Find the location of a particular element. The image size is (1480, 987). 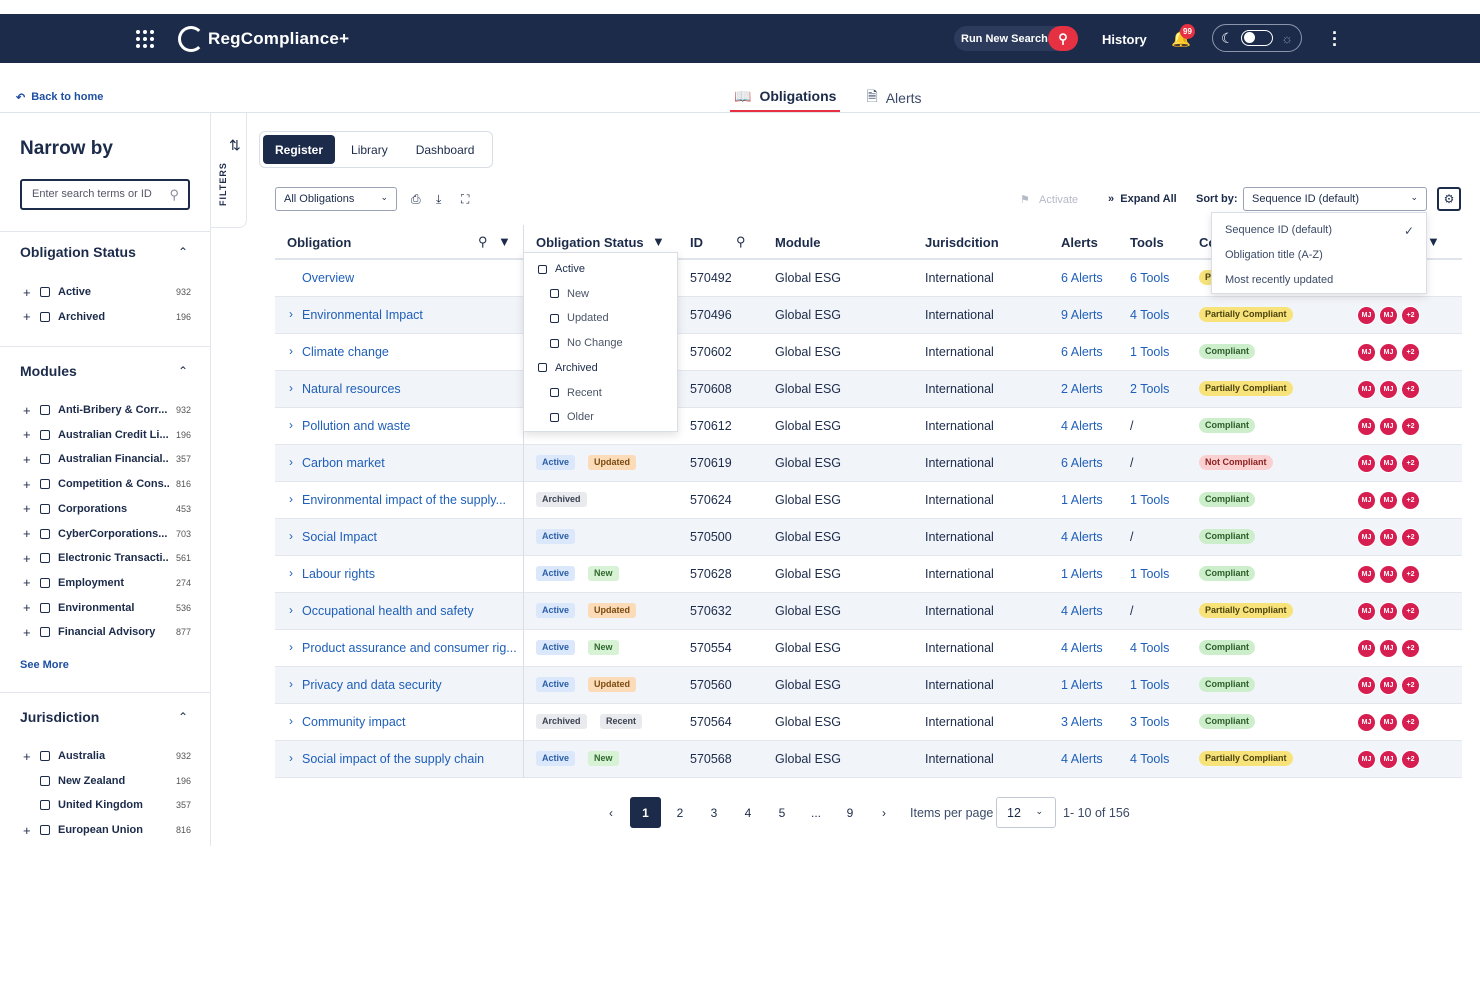

filter-item: + Environmental 536 is located at coordinates (107, 608).